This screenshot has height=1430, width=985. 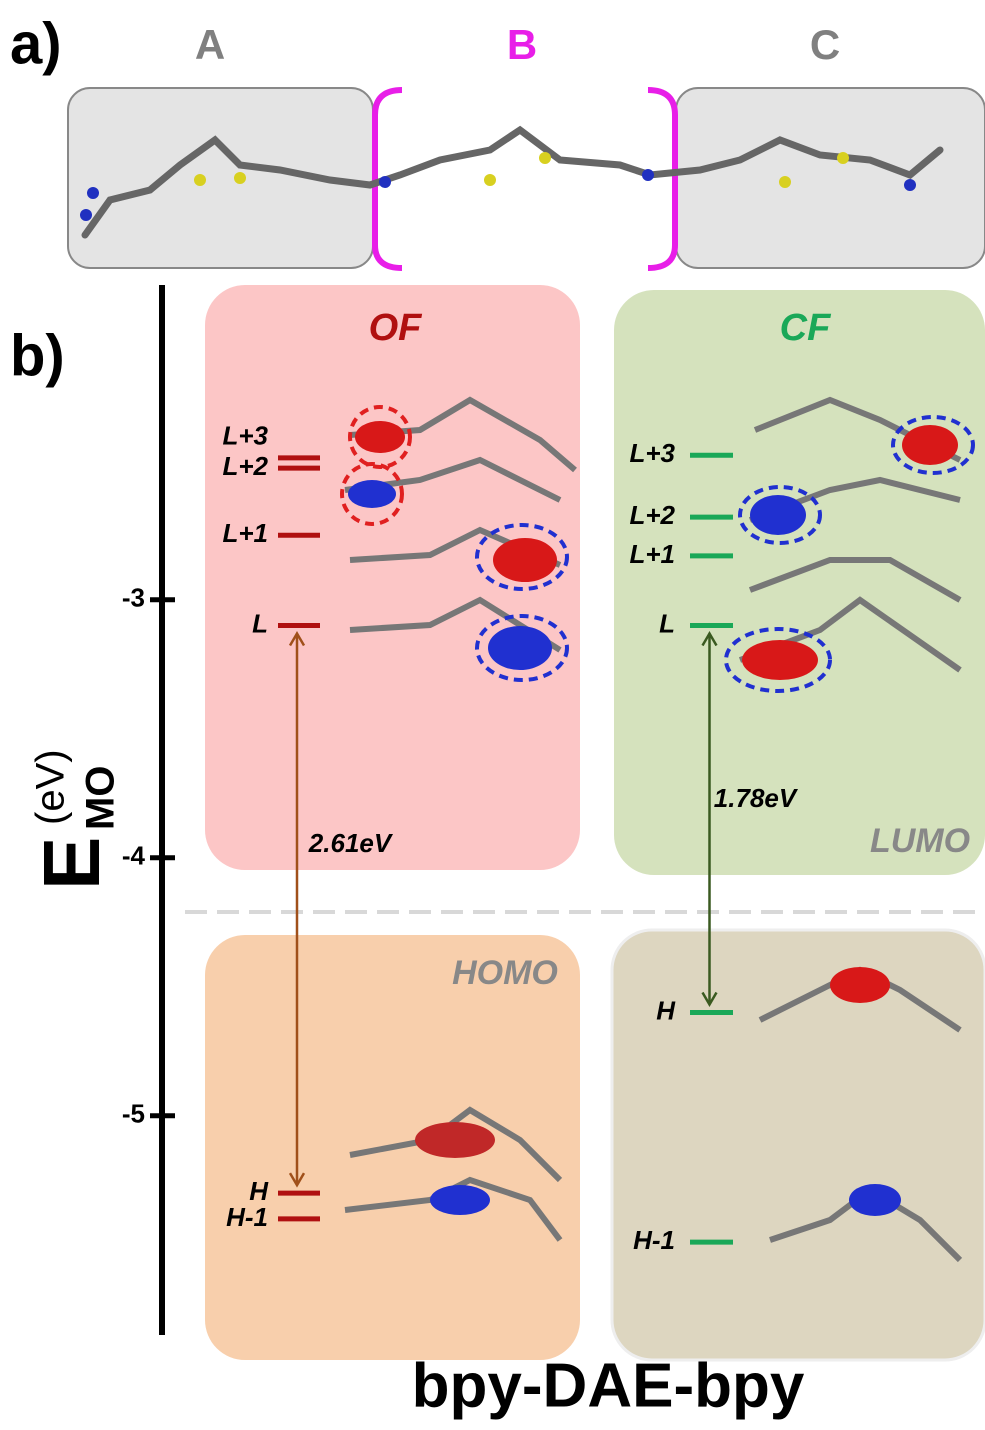 I want to click on y-label-unit: (eV), so click(x=51, y=787).